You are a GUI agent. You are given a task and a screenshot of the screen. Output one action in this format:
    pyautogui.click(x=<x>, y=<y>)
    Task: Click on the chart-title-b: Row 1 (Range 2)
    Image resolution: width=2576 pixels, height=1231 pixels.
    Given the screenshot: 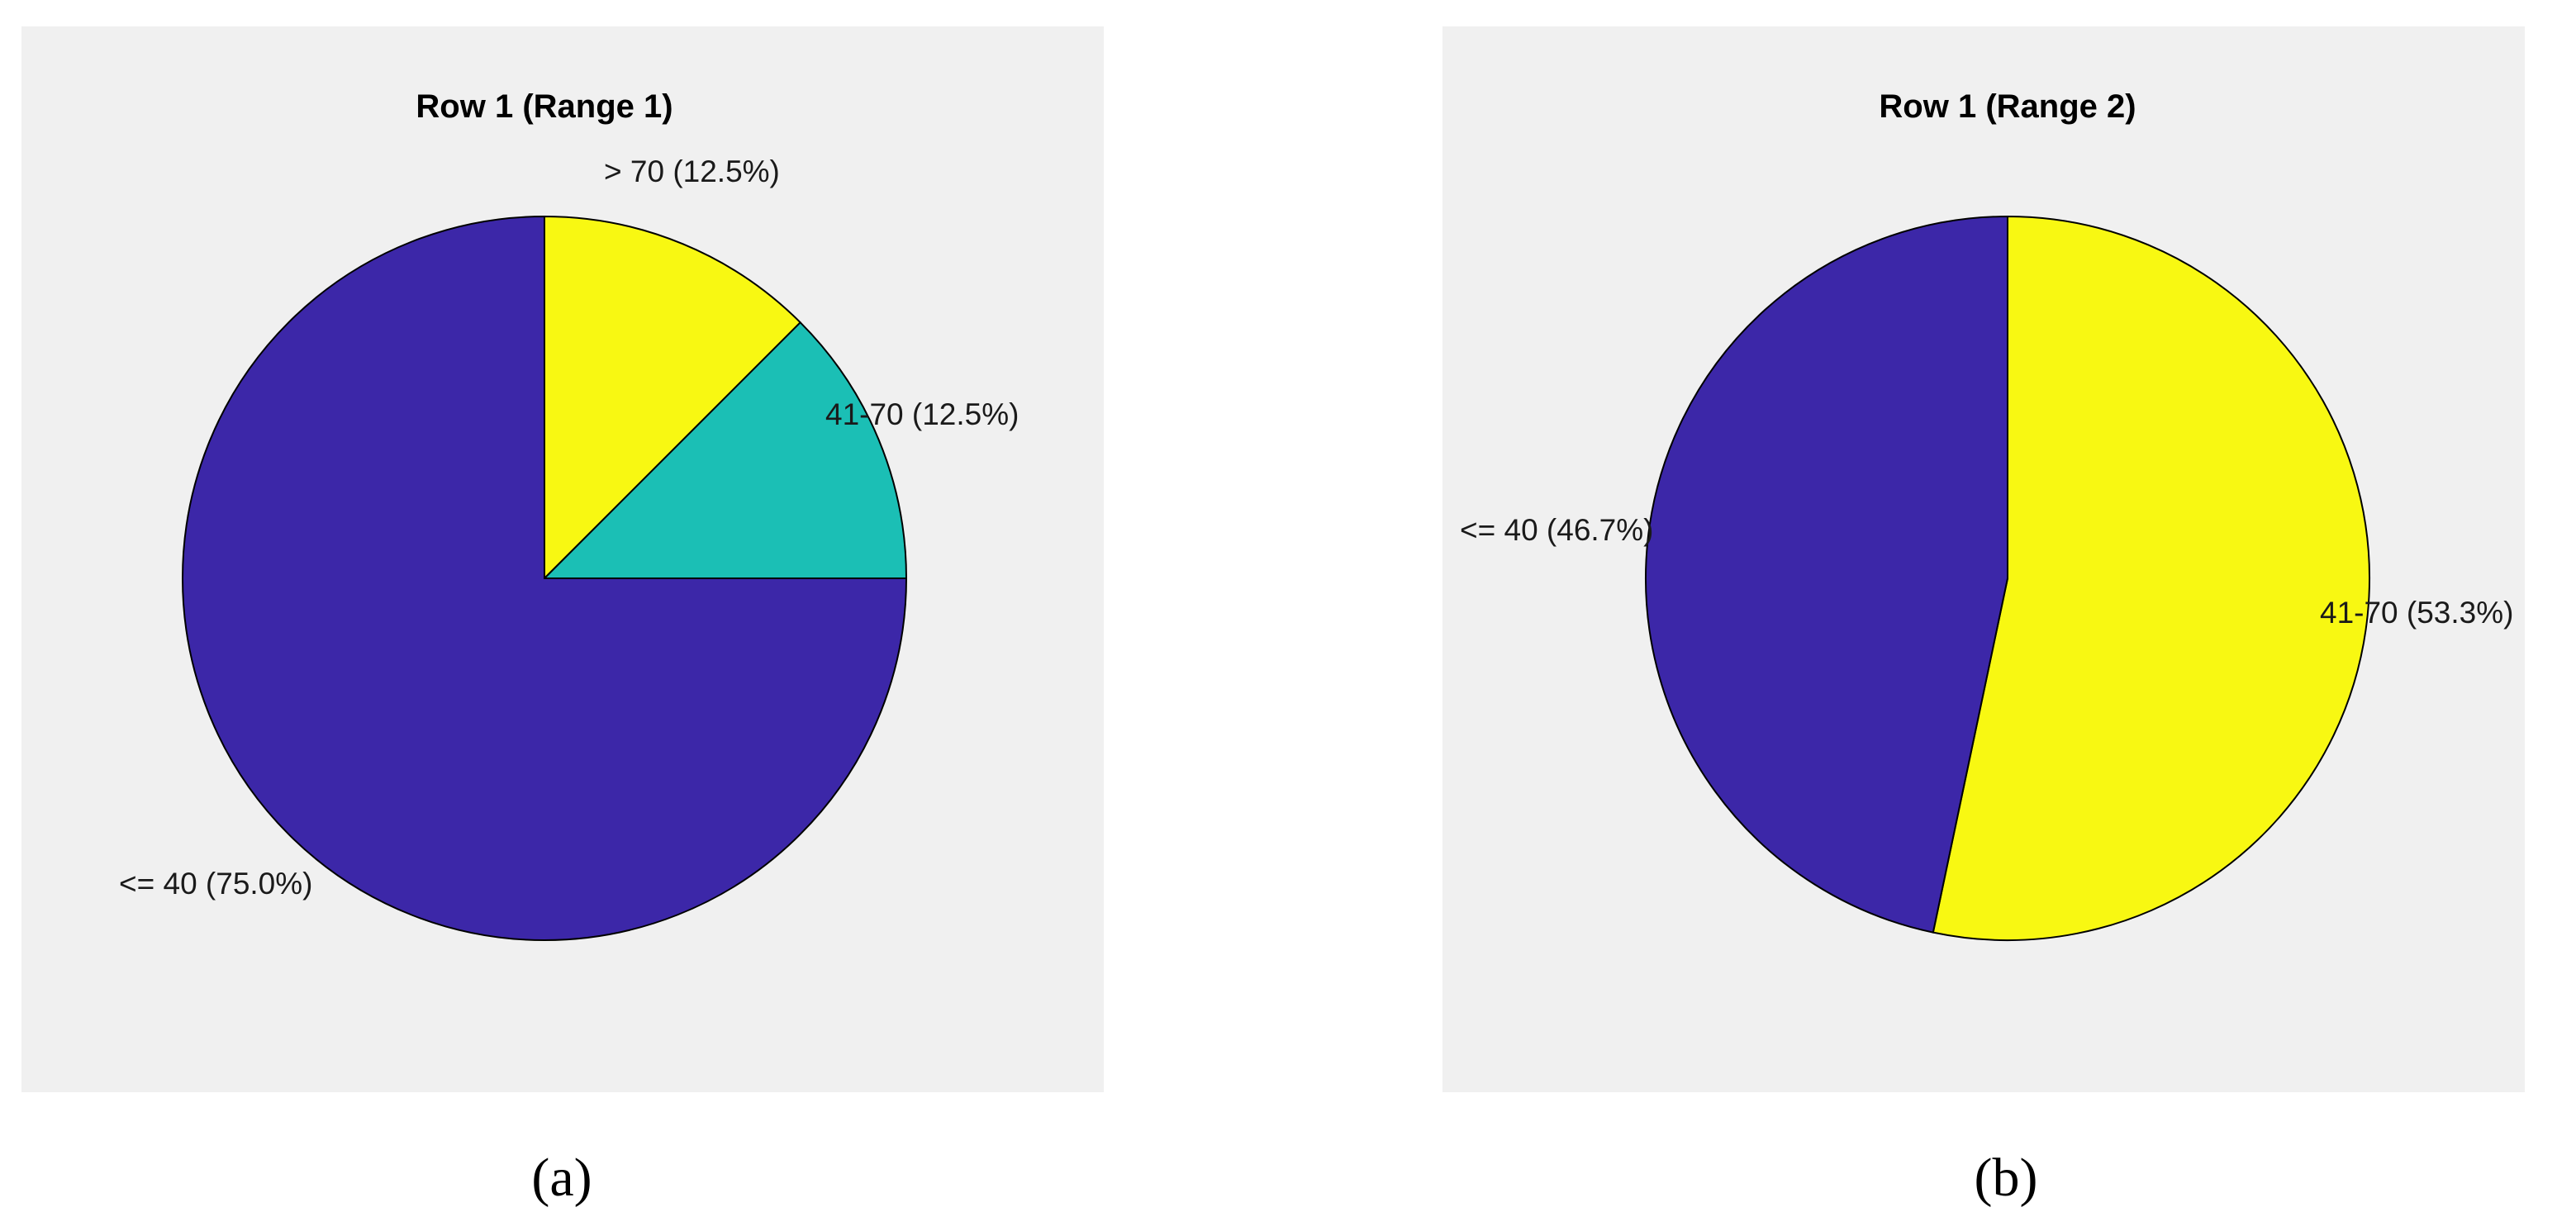 What is the action you would take?
    pyautogui.click(x=2008, y=106)
    